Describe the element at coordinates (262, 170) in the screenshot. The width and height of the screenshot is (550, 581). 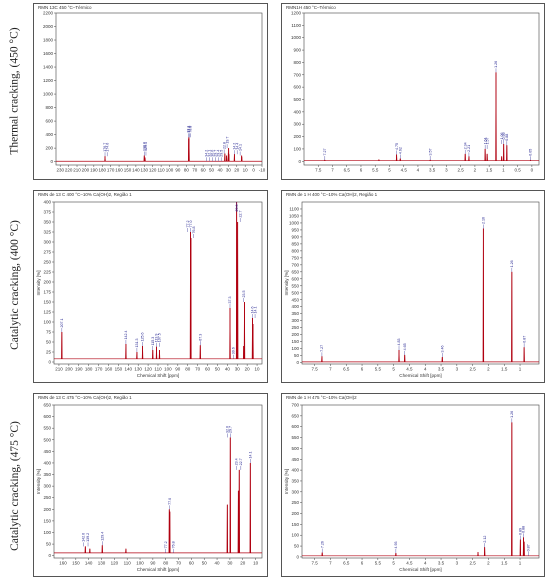
I see `x-tick-label: -10` at that location.